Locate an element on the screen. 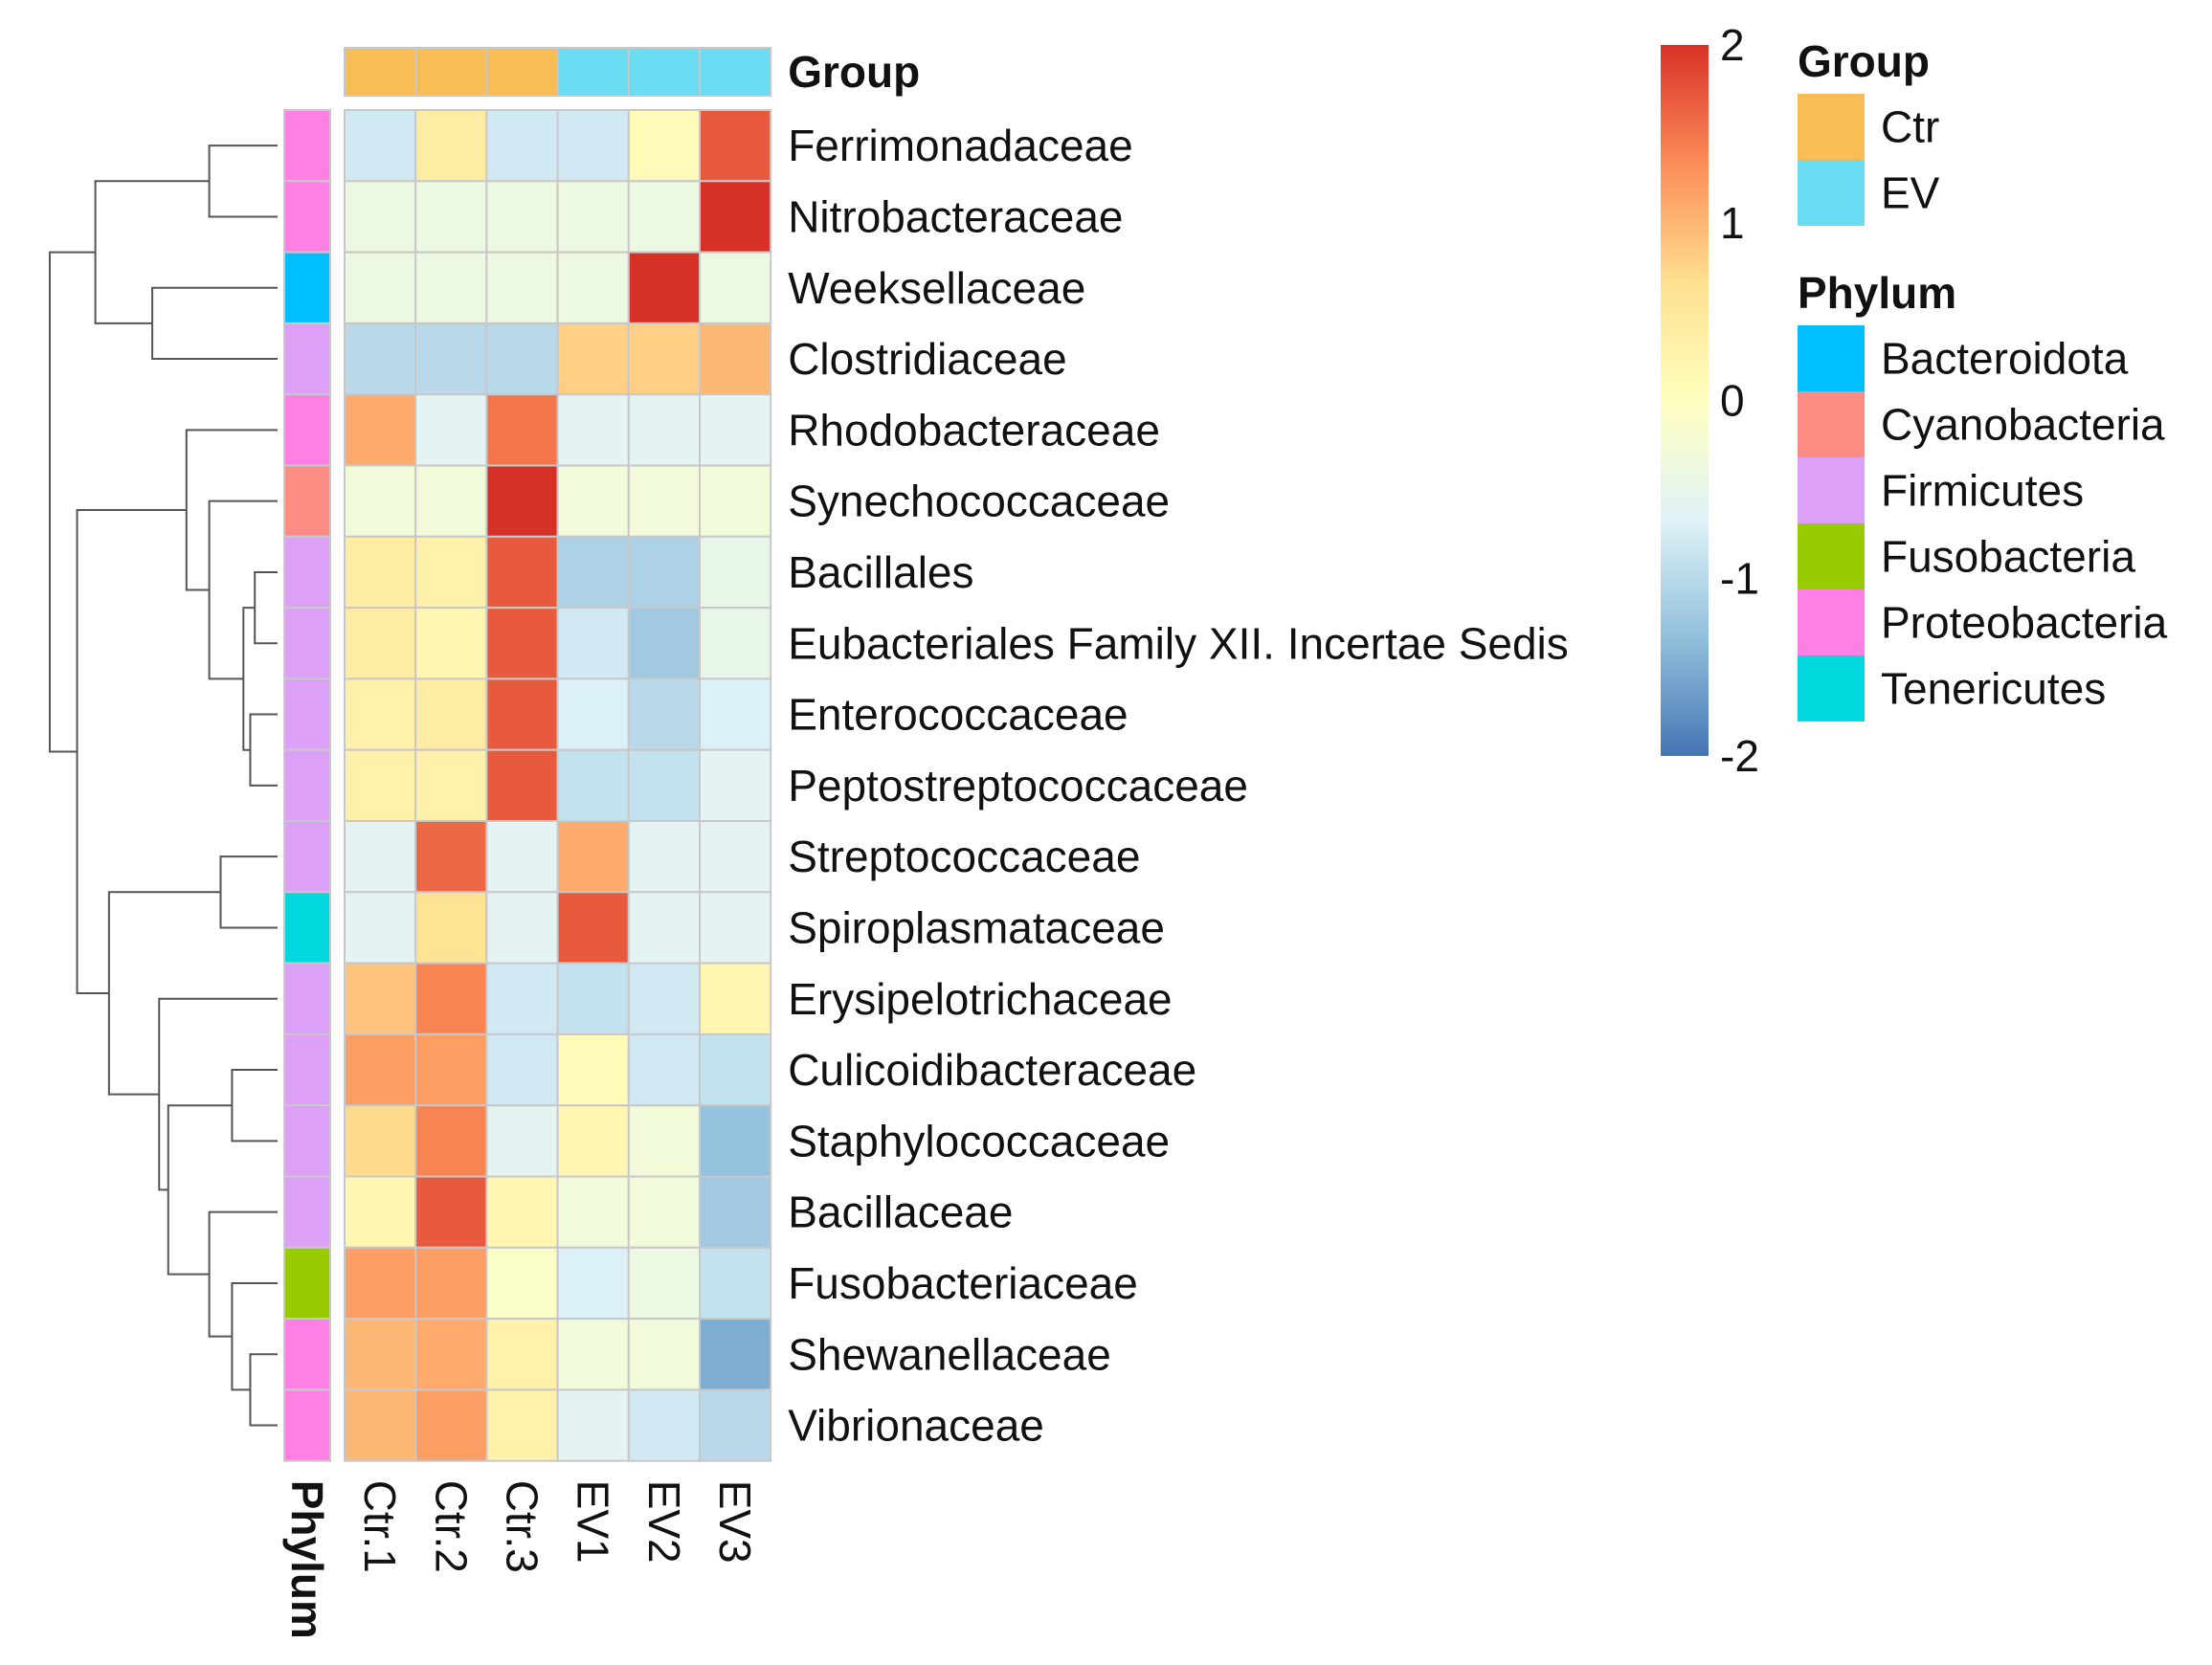  row-label: Vibrionaceae is located at coordinates (916, 1426).